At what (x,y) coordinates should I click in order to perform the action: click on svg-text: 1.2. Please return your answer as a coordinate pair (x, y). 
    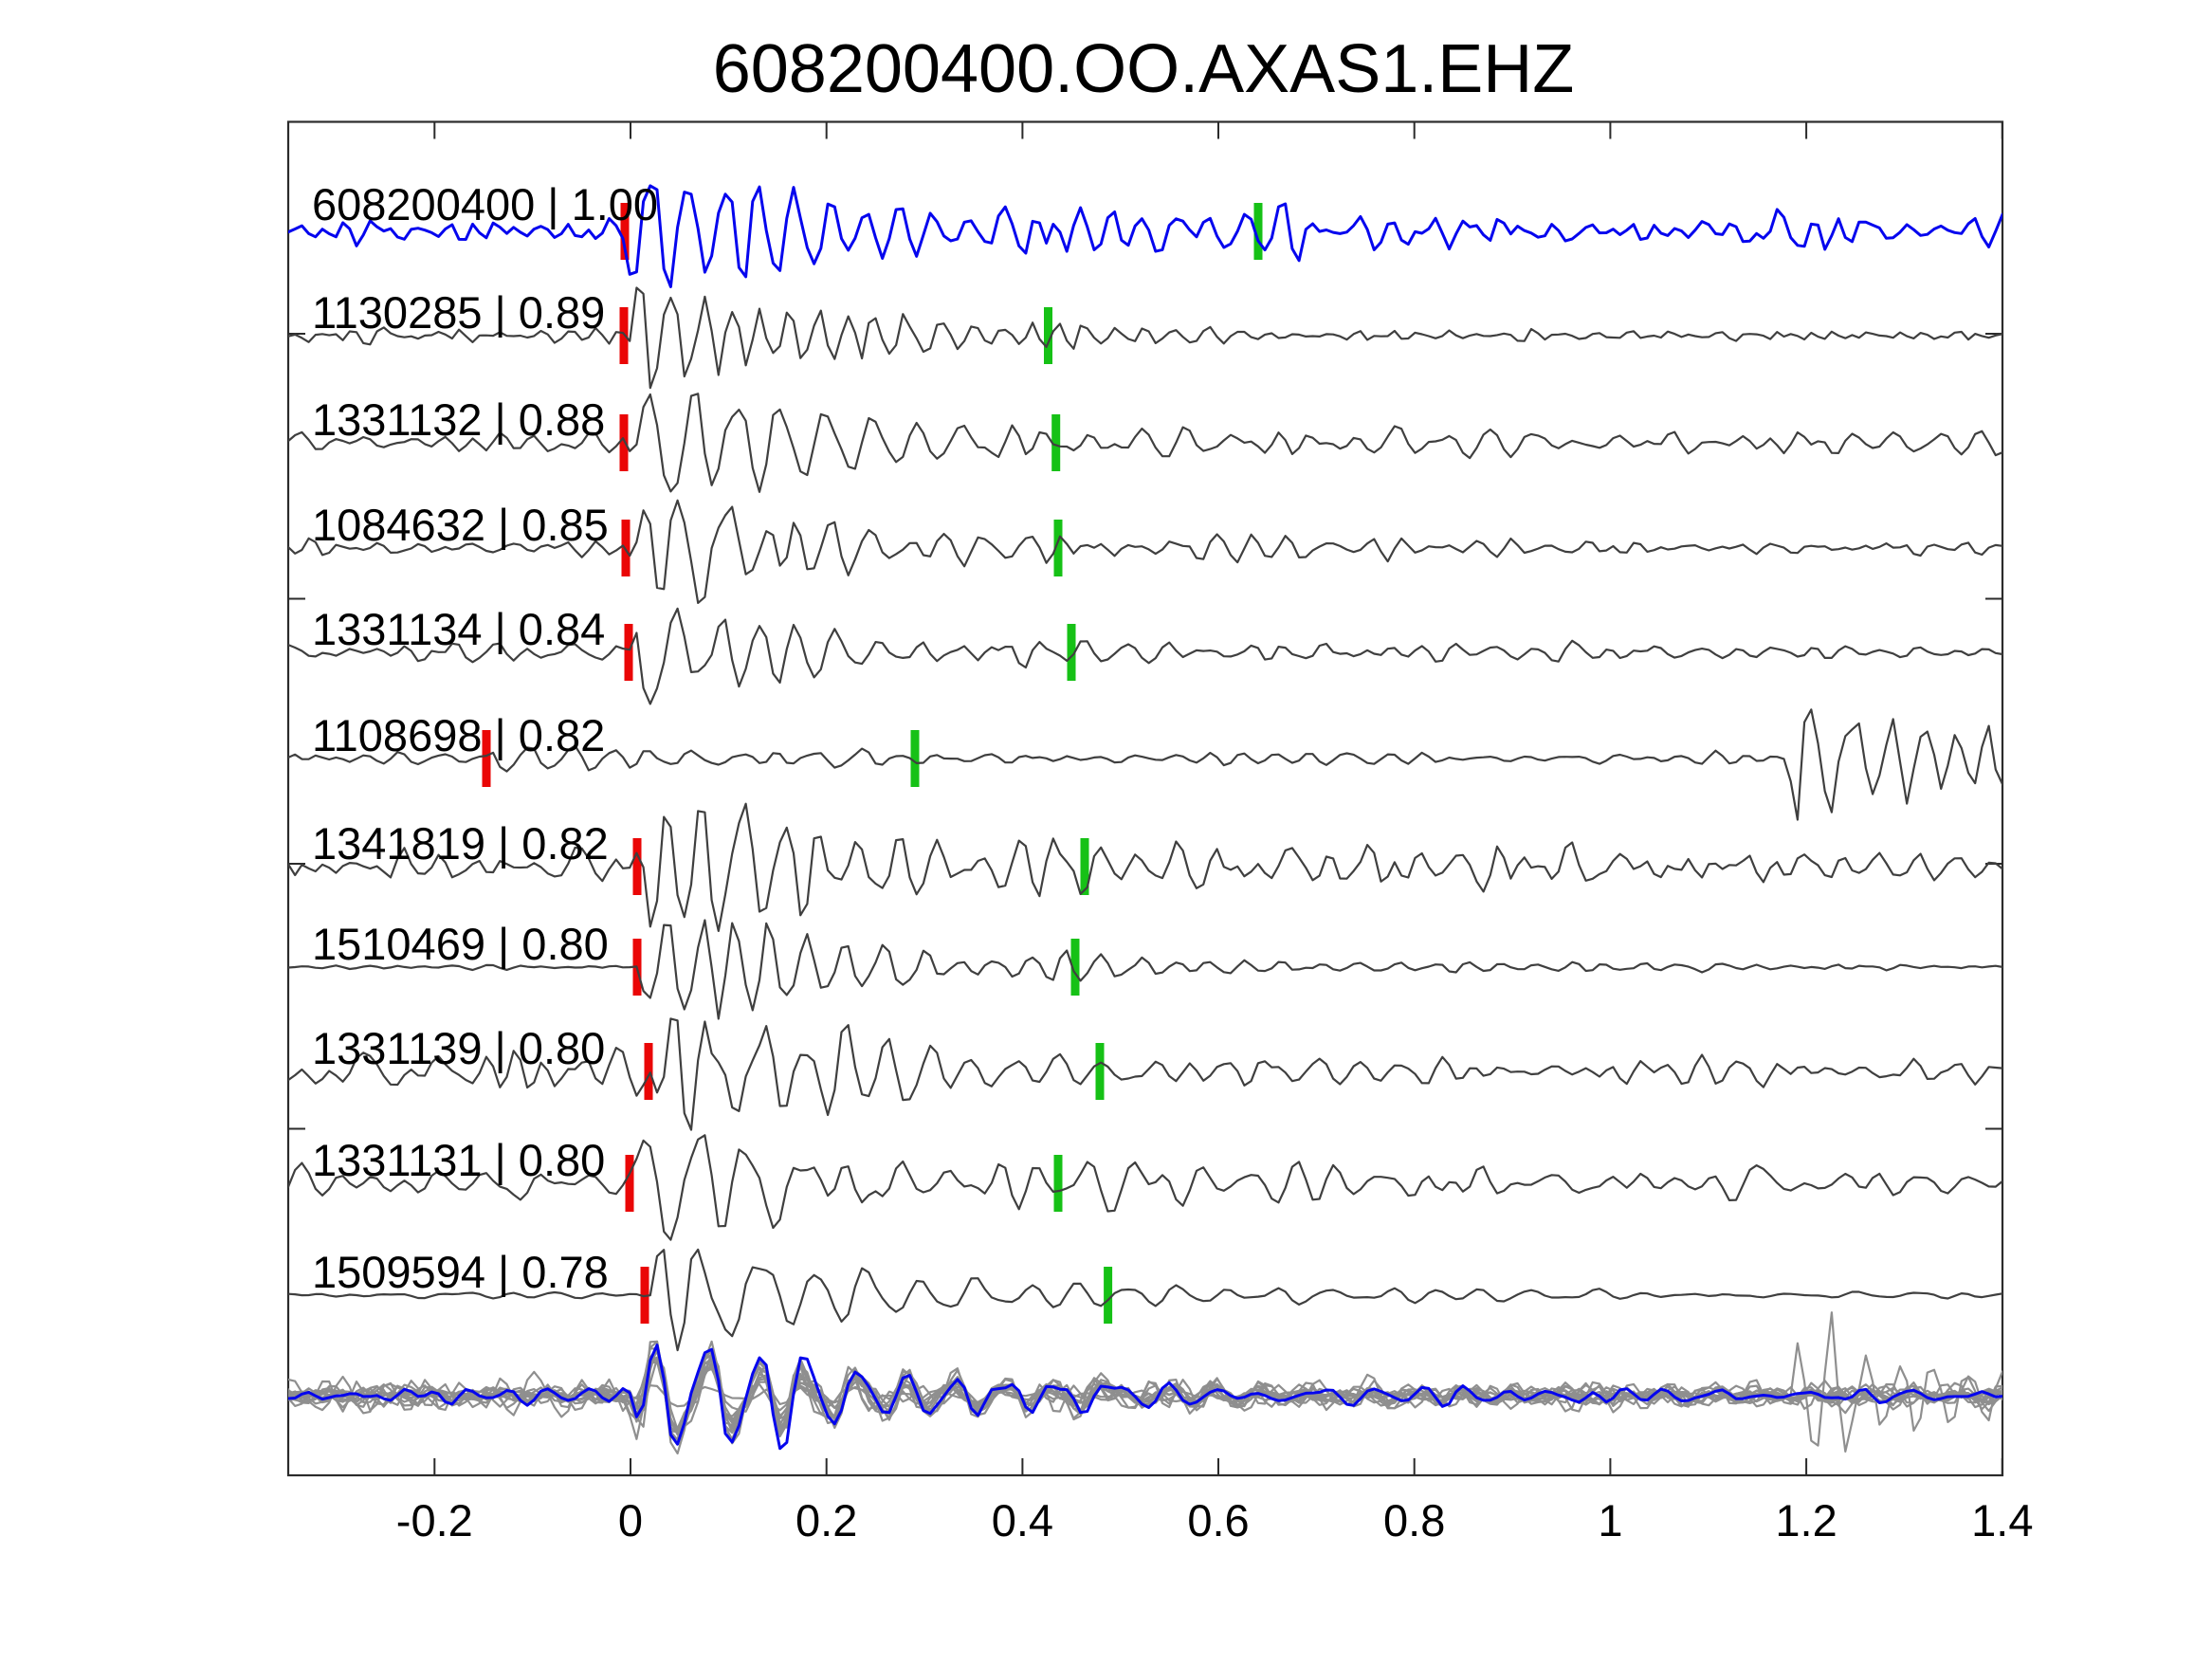
    Looking at the image, I should click on (1806, 1520).